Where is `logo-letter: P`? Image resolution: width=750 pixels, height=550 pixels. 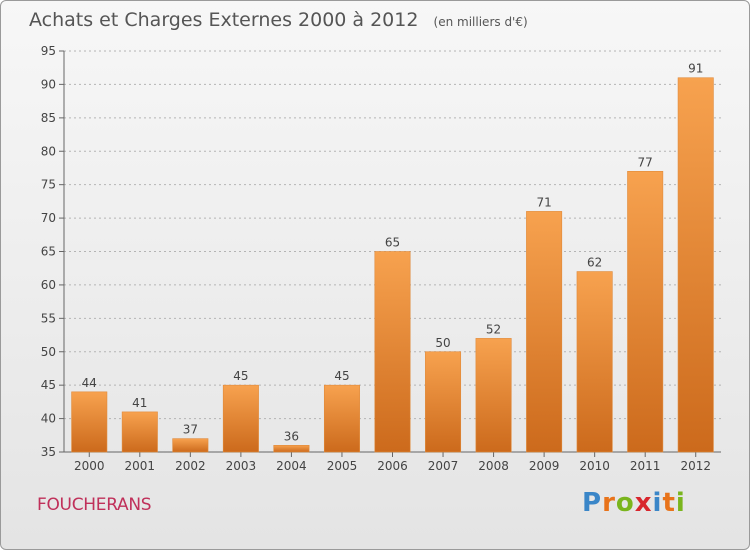 logo-letter: P is located at coordinates (592, 503).